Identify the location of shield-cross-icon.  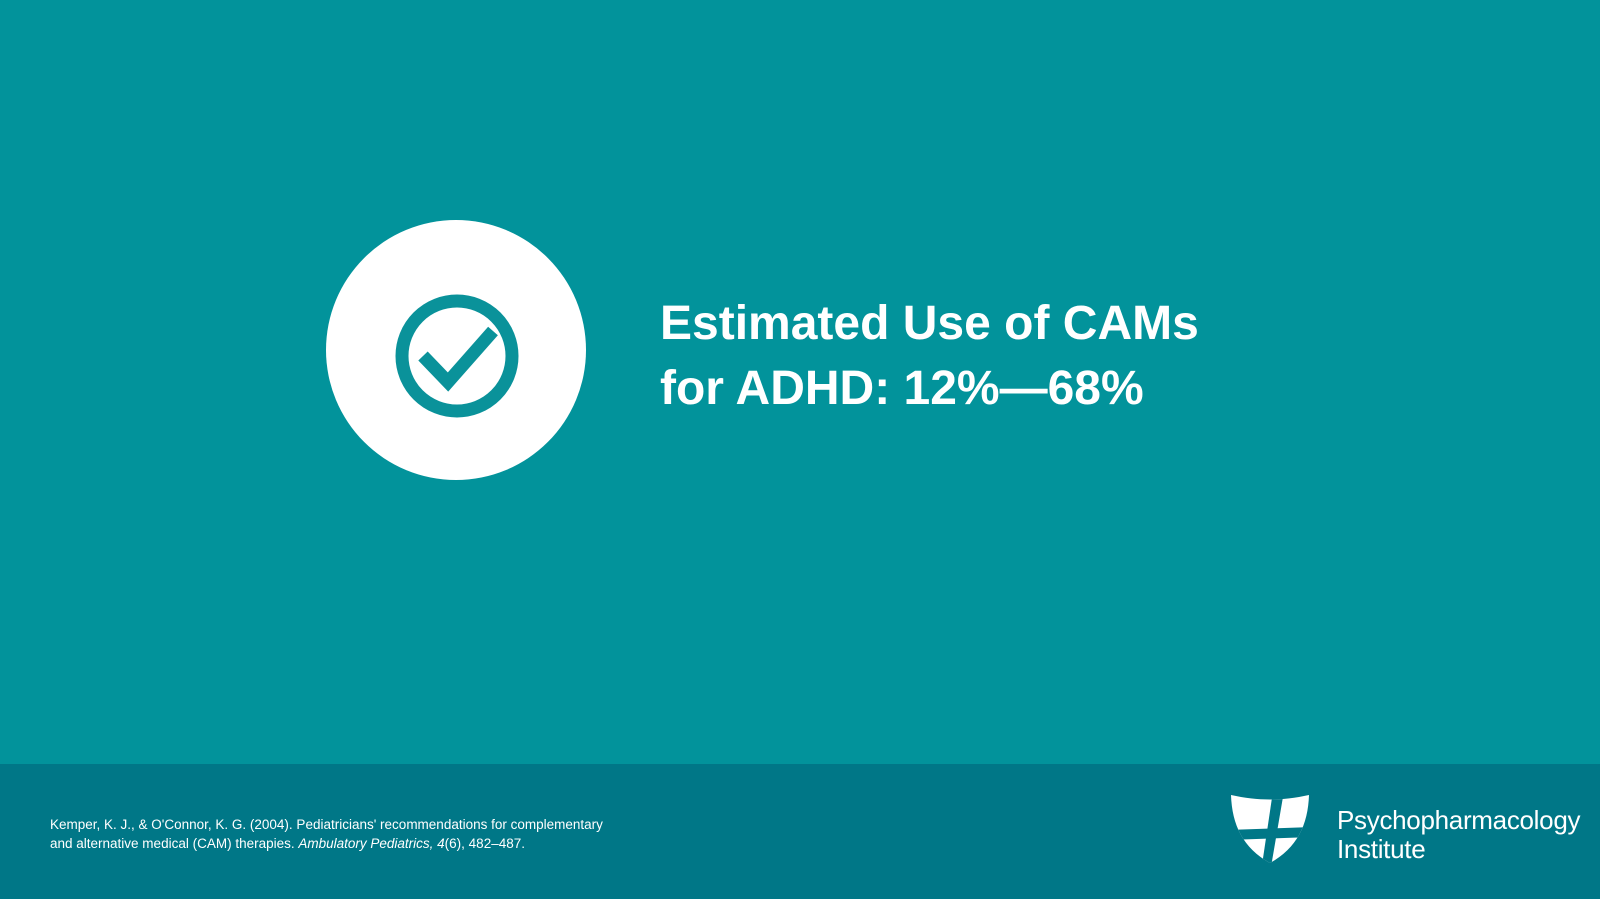
(1270, 829).